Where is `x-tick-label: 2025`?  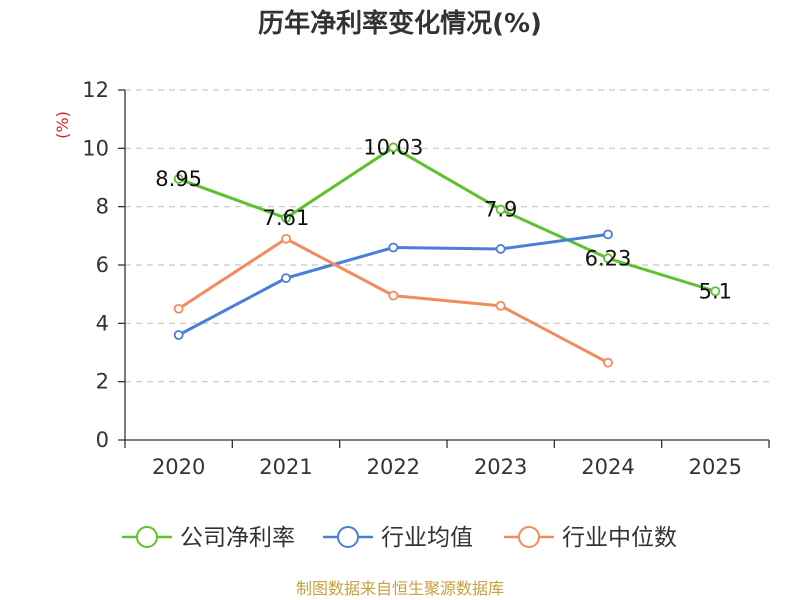
x-tick-label: 2025 is located at coordinates (715, 467).